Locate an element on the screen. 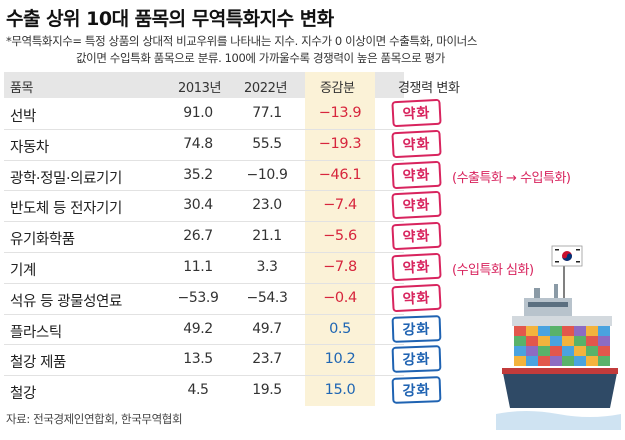 This screenshot has width=625, height=440. value-2013: 4.5 is located at coordinates (198, 390).